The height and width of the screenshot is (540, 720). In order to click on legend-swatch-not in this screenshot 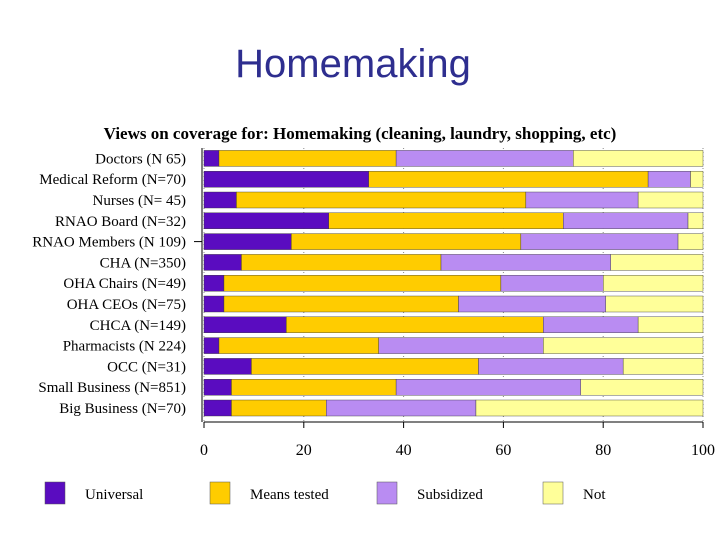, I will do `click(553, 493)`.